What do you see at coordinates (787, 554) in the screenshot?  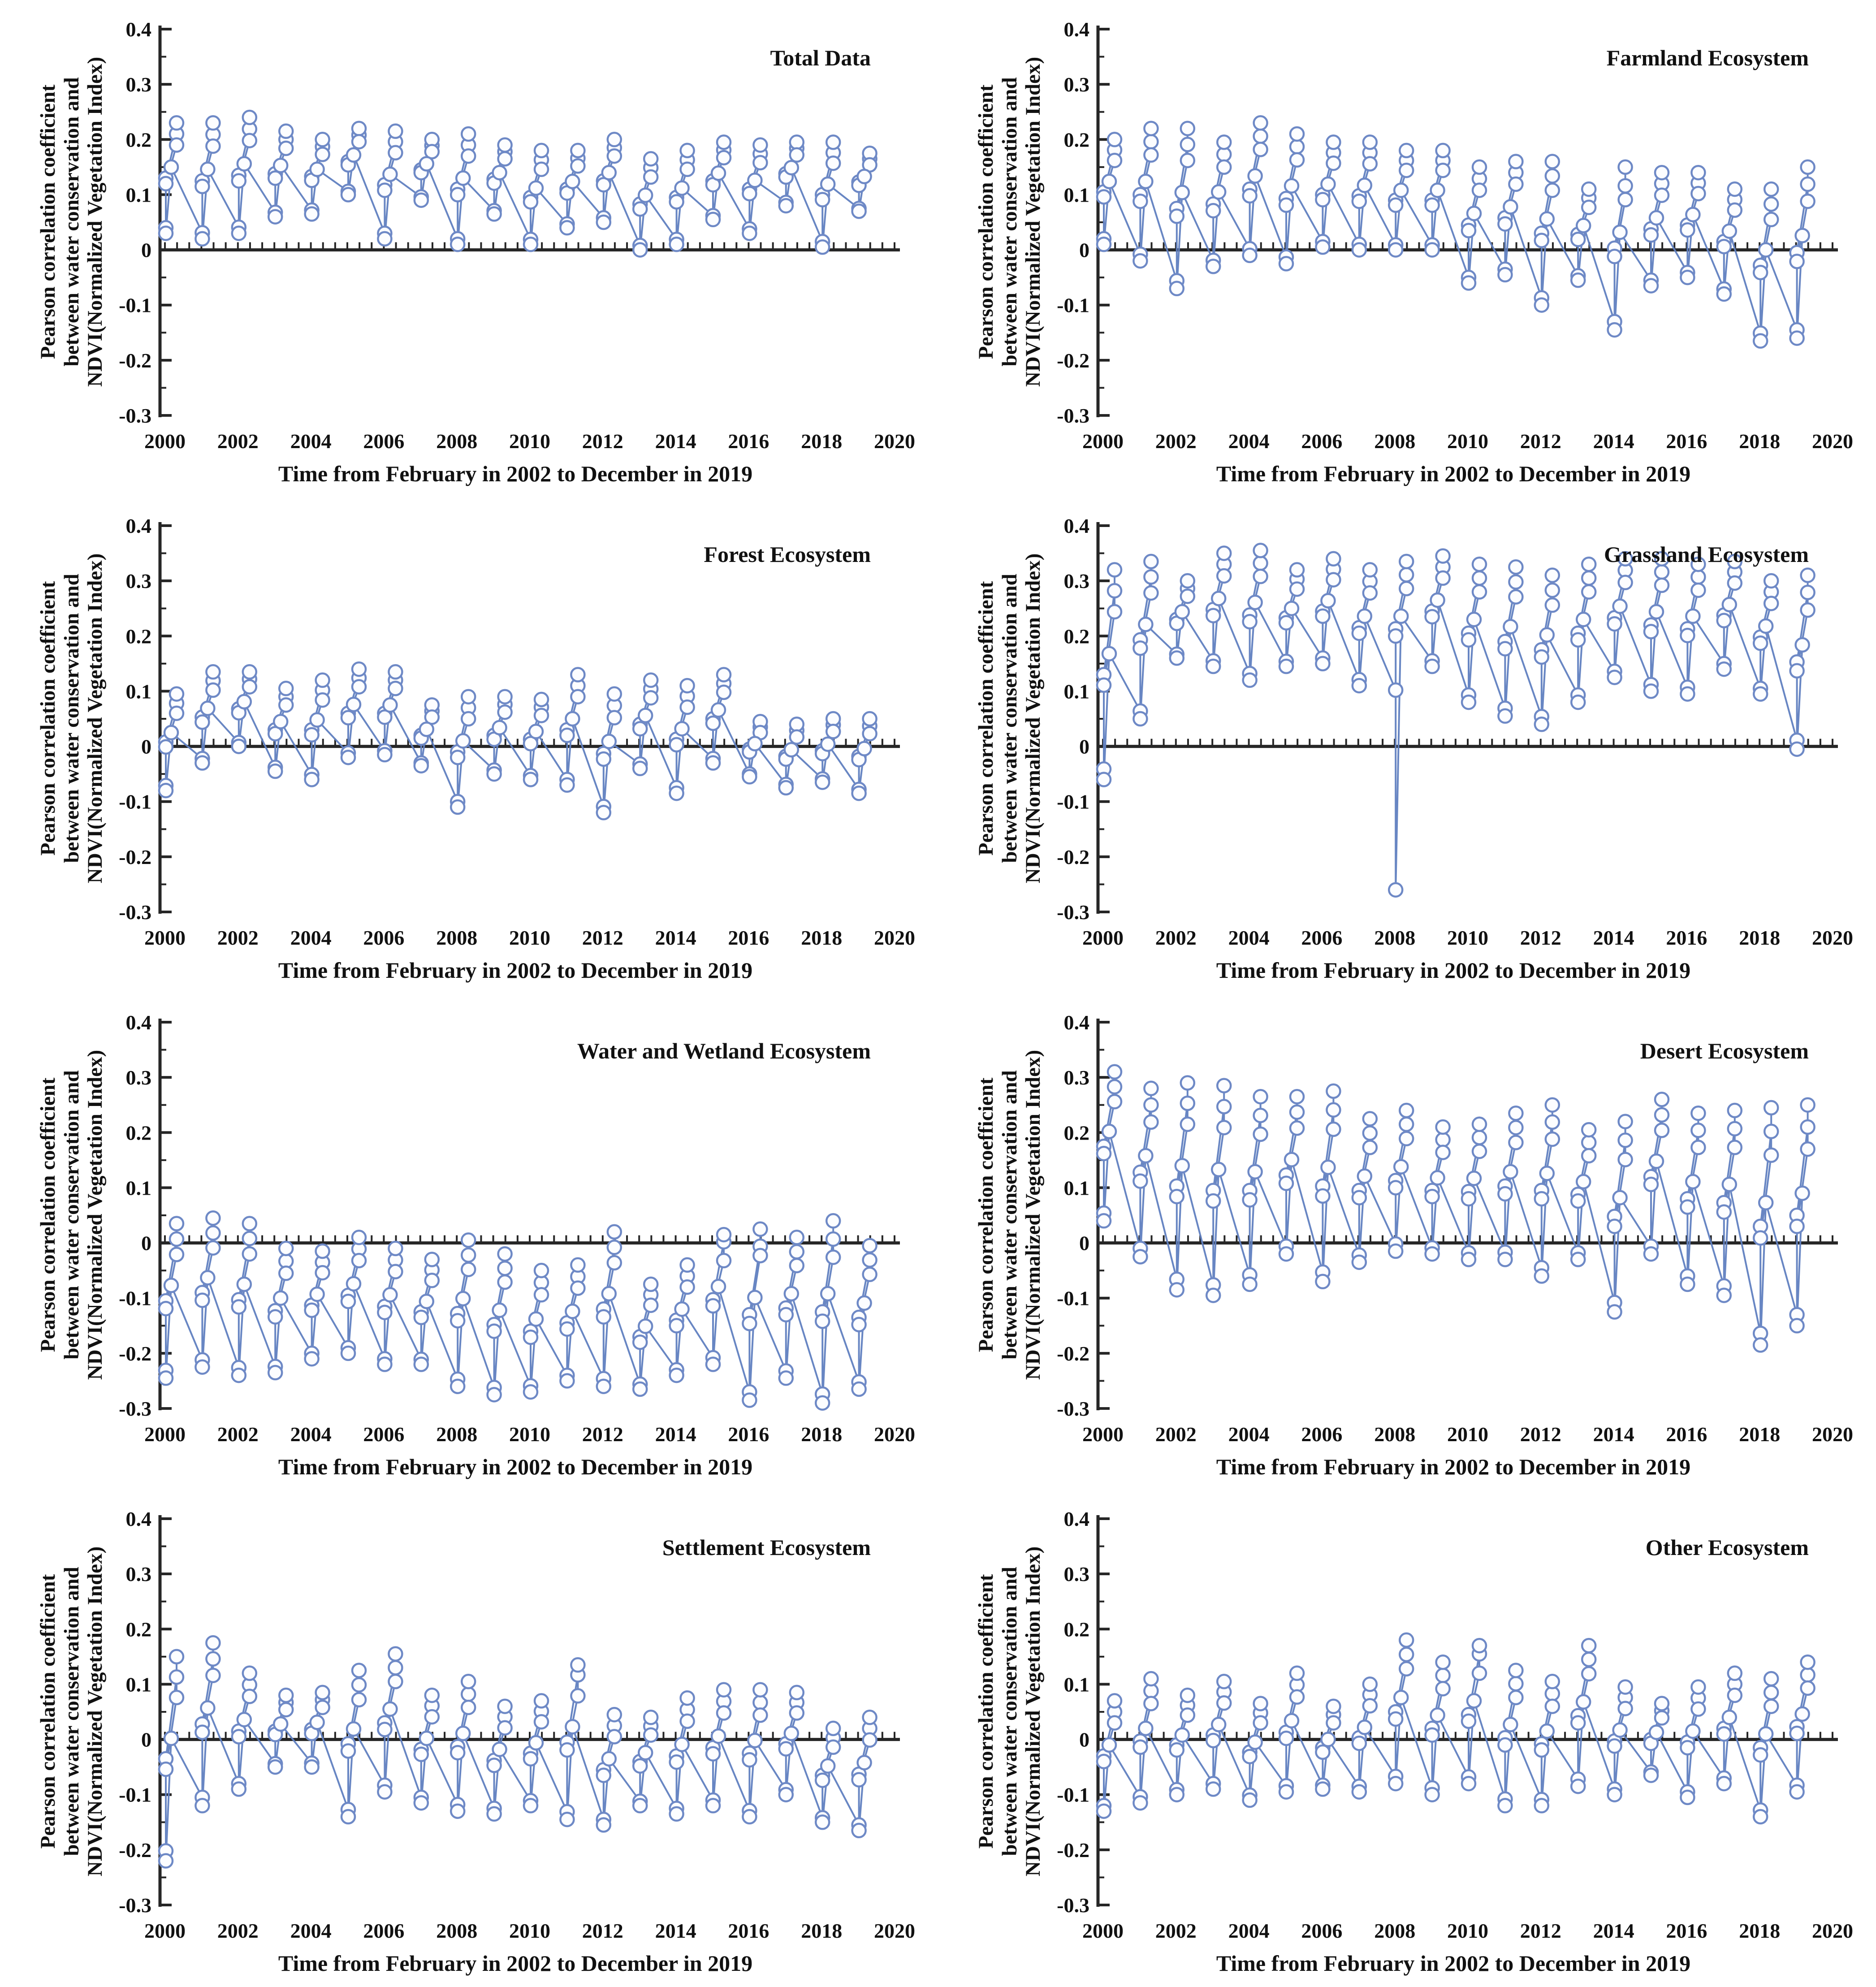 I see `chart-title: Forest Ecosystem` at bounding box center [787, 554].